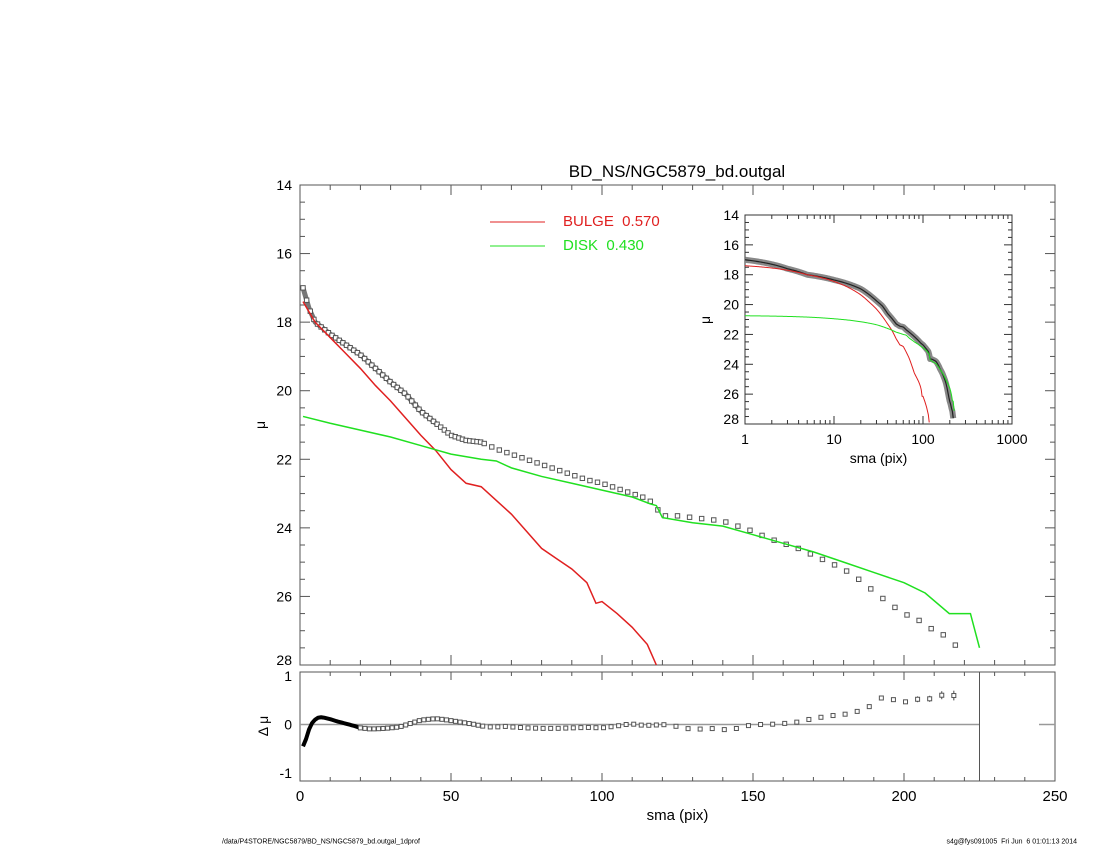 Image resolution: width=1100 pixels, height=850 pixels. Describe the element at coordinates (903, 796) in the screenshot. I see `x-tick-label: 200` at that location.